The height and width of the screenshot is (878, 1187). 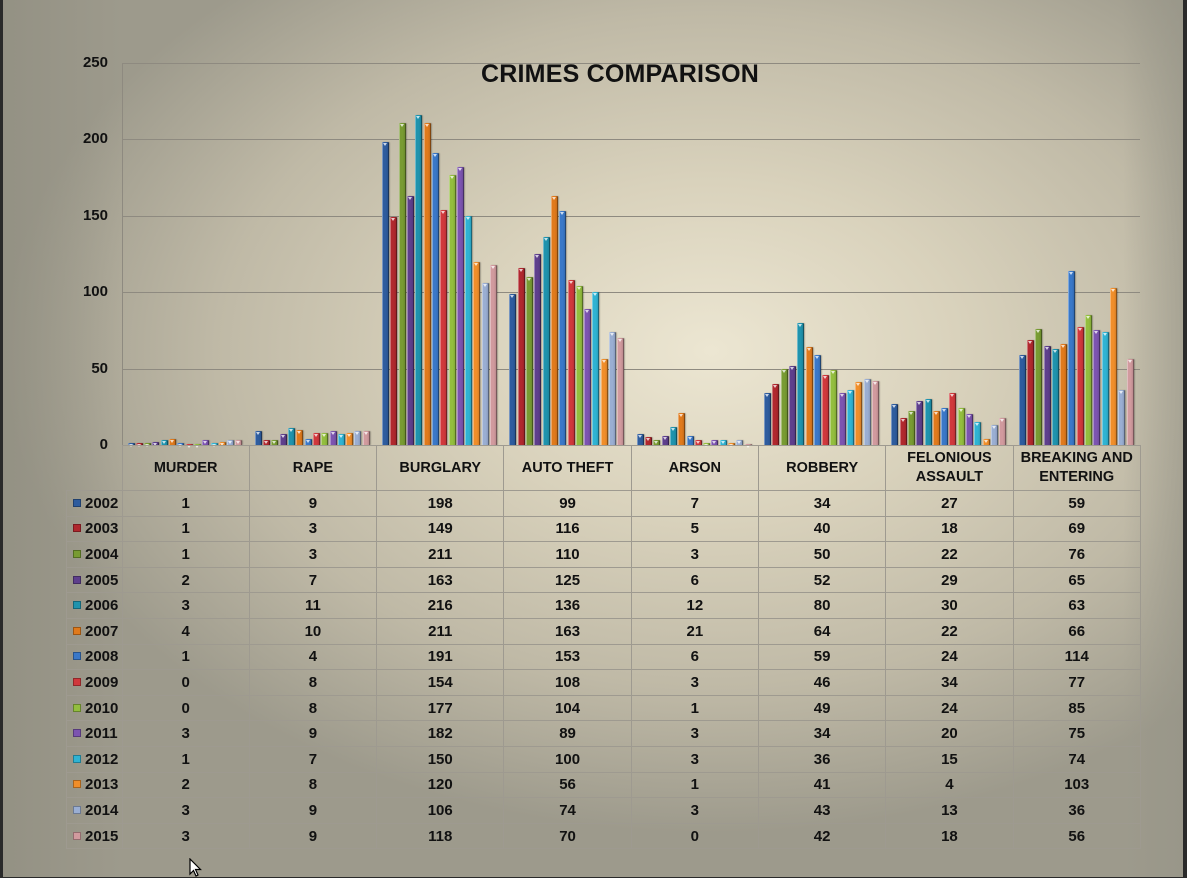 What do you see at coordinates (102, 606) in the screenshot?
I see `legend-label: 2006` at bounding box center [102, 606].